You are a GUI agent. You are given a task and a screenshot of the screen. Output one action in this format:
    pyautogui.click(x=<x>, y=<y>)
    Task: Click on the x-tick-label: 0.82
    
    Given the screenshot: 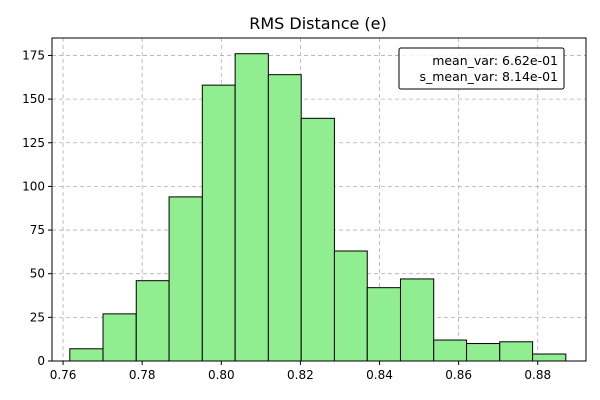 What is the action you would take?
    pyautogui.click(x=300, y=375)
    